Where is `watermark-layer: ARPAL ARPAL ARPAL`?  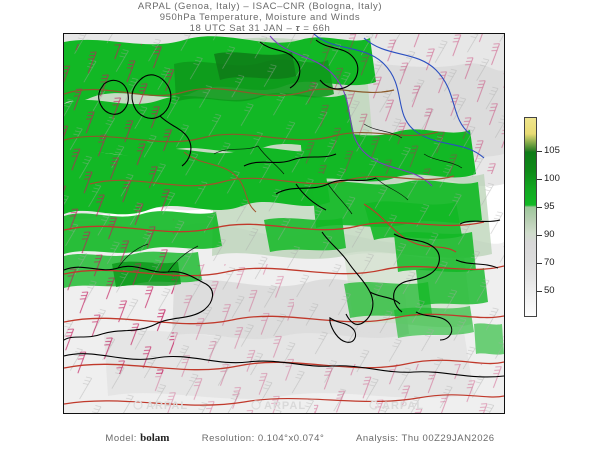
watermark-layer: ARPAL ARPAL ARPAL is located at coordinates (278, 406).